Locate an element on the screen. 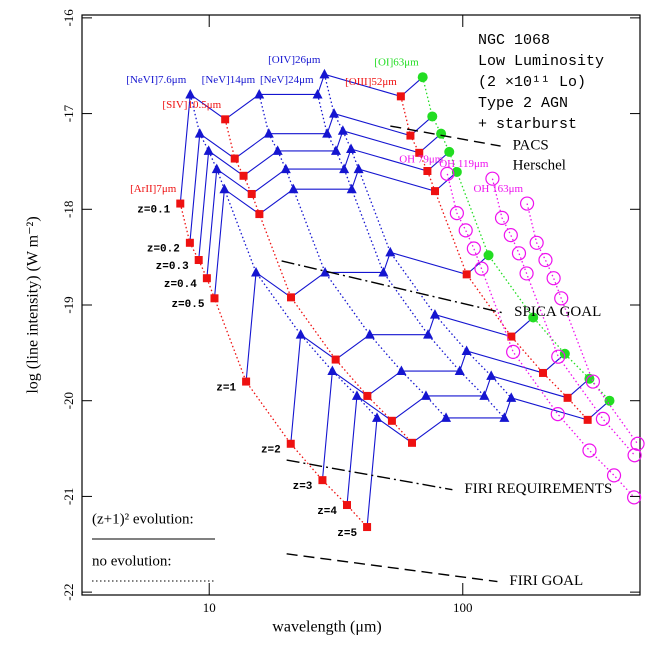 This screenshot has width=654, height=654. redshift-label: z=5 is located at coordinates (347, 534).